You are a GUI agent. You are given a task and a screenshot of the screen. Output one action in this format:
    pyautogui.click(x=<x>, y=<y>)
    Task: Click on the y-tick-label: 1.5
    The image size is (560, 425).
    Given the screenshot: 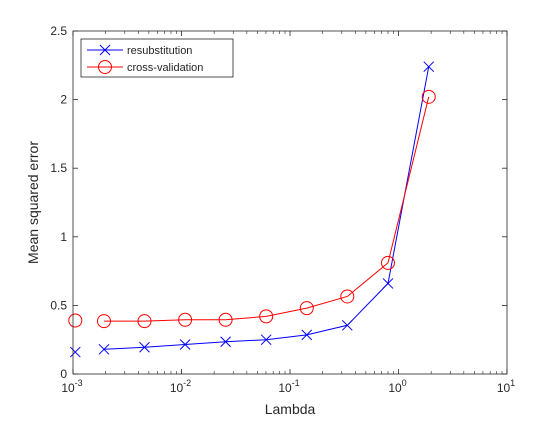 What is the action you would take?
    pyautogui.click(x=58, y=168)
    